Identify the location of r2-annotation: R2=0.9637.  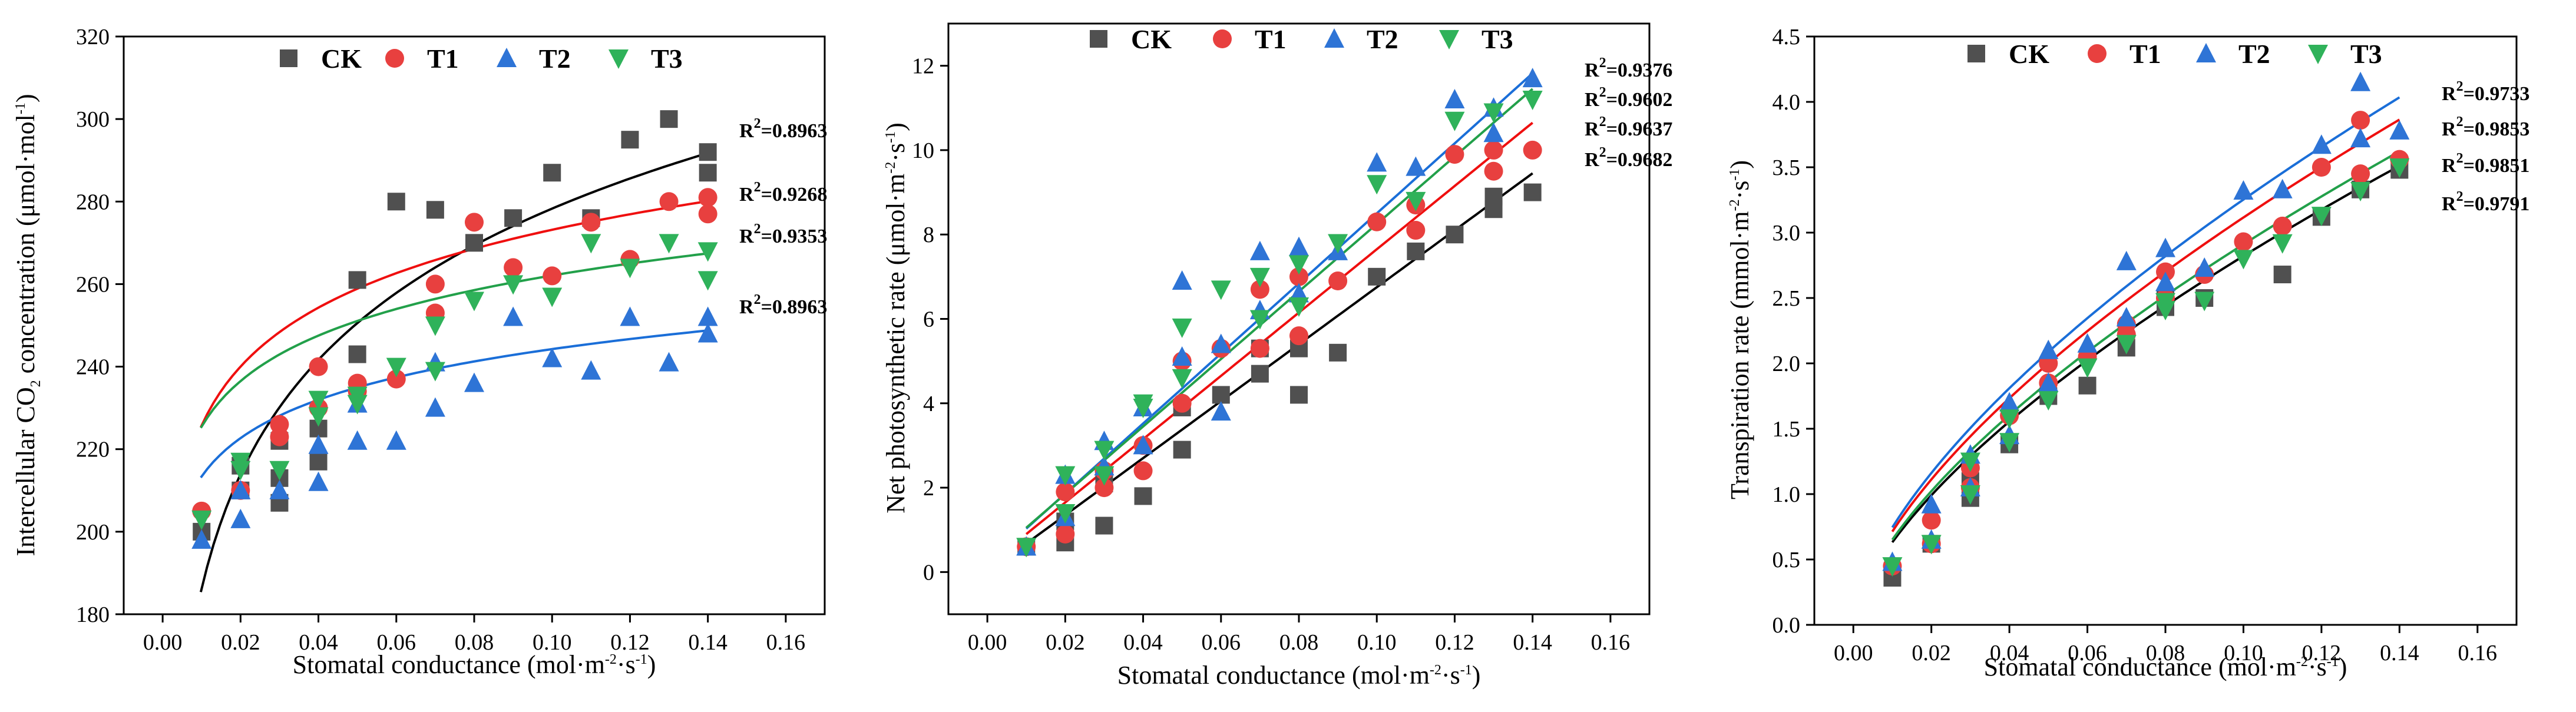
(1628, 127).